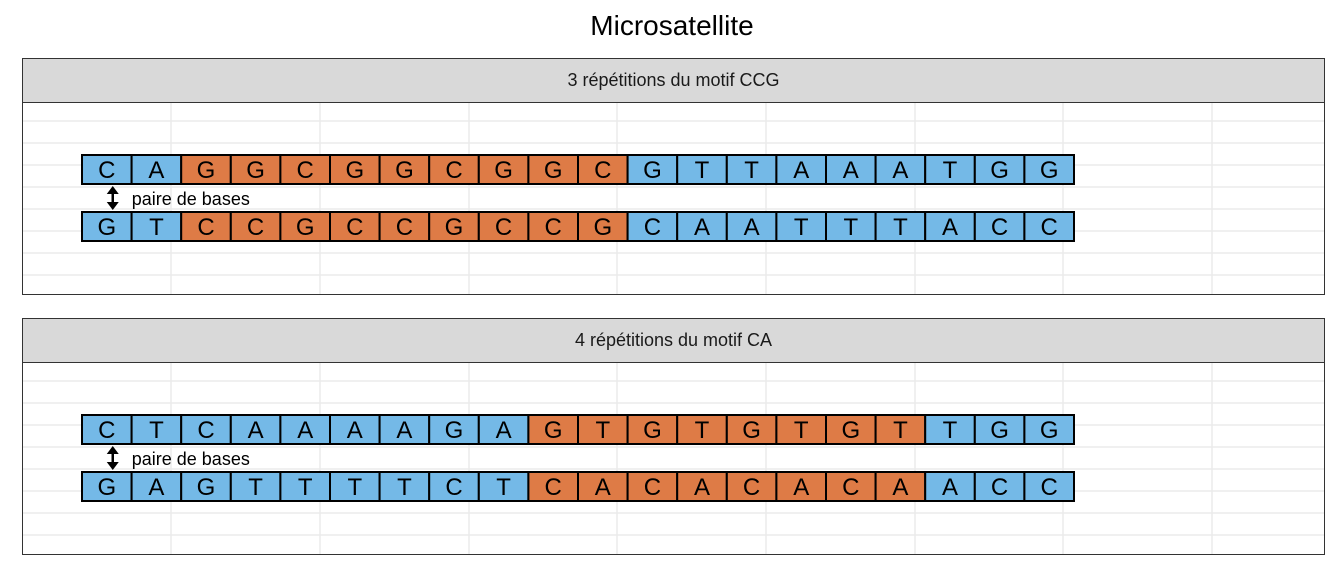 Image resolution: width=1344 pixels, height=576 pixels. Describe the element at coordinates (673, 341) in the screenshot. I see `panel-strip-ca: 4 répétitions du motif CA` at that location.